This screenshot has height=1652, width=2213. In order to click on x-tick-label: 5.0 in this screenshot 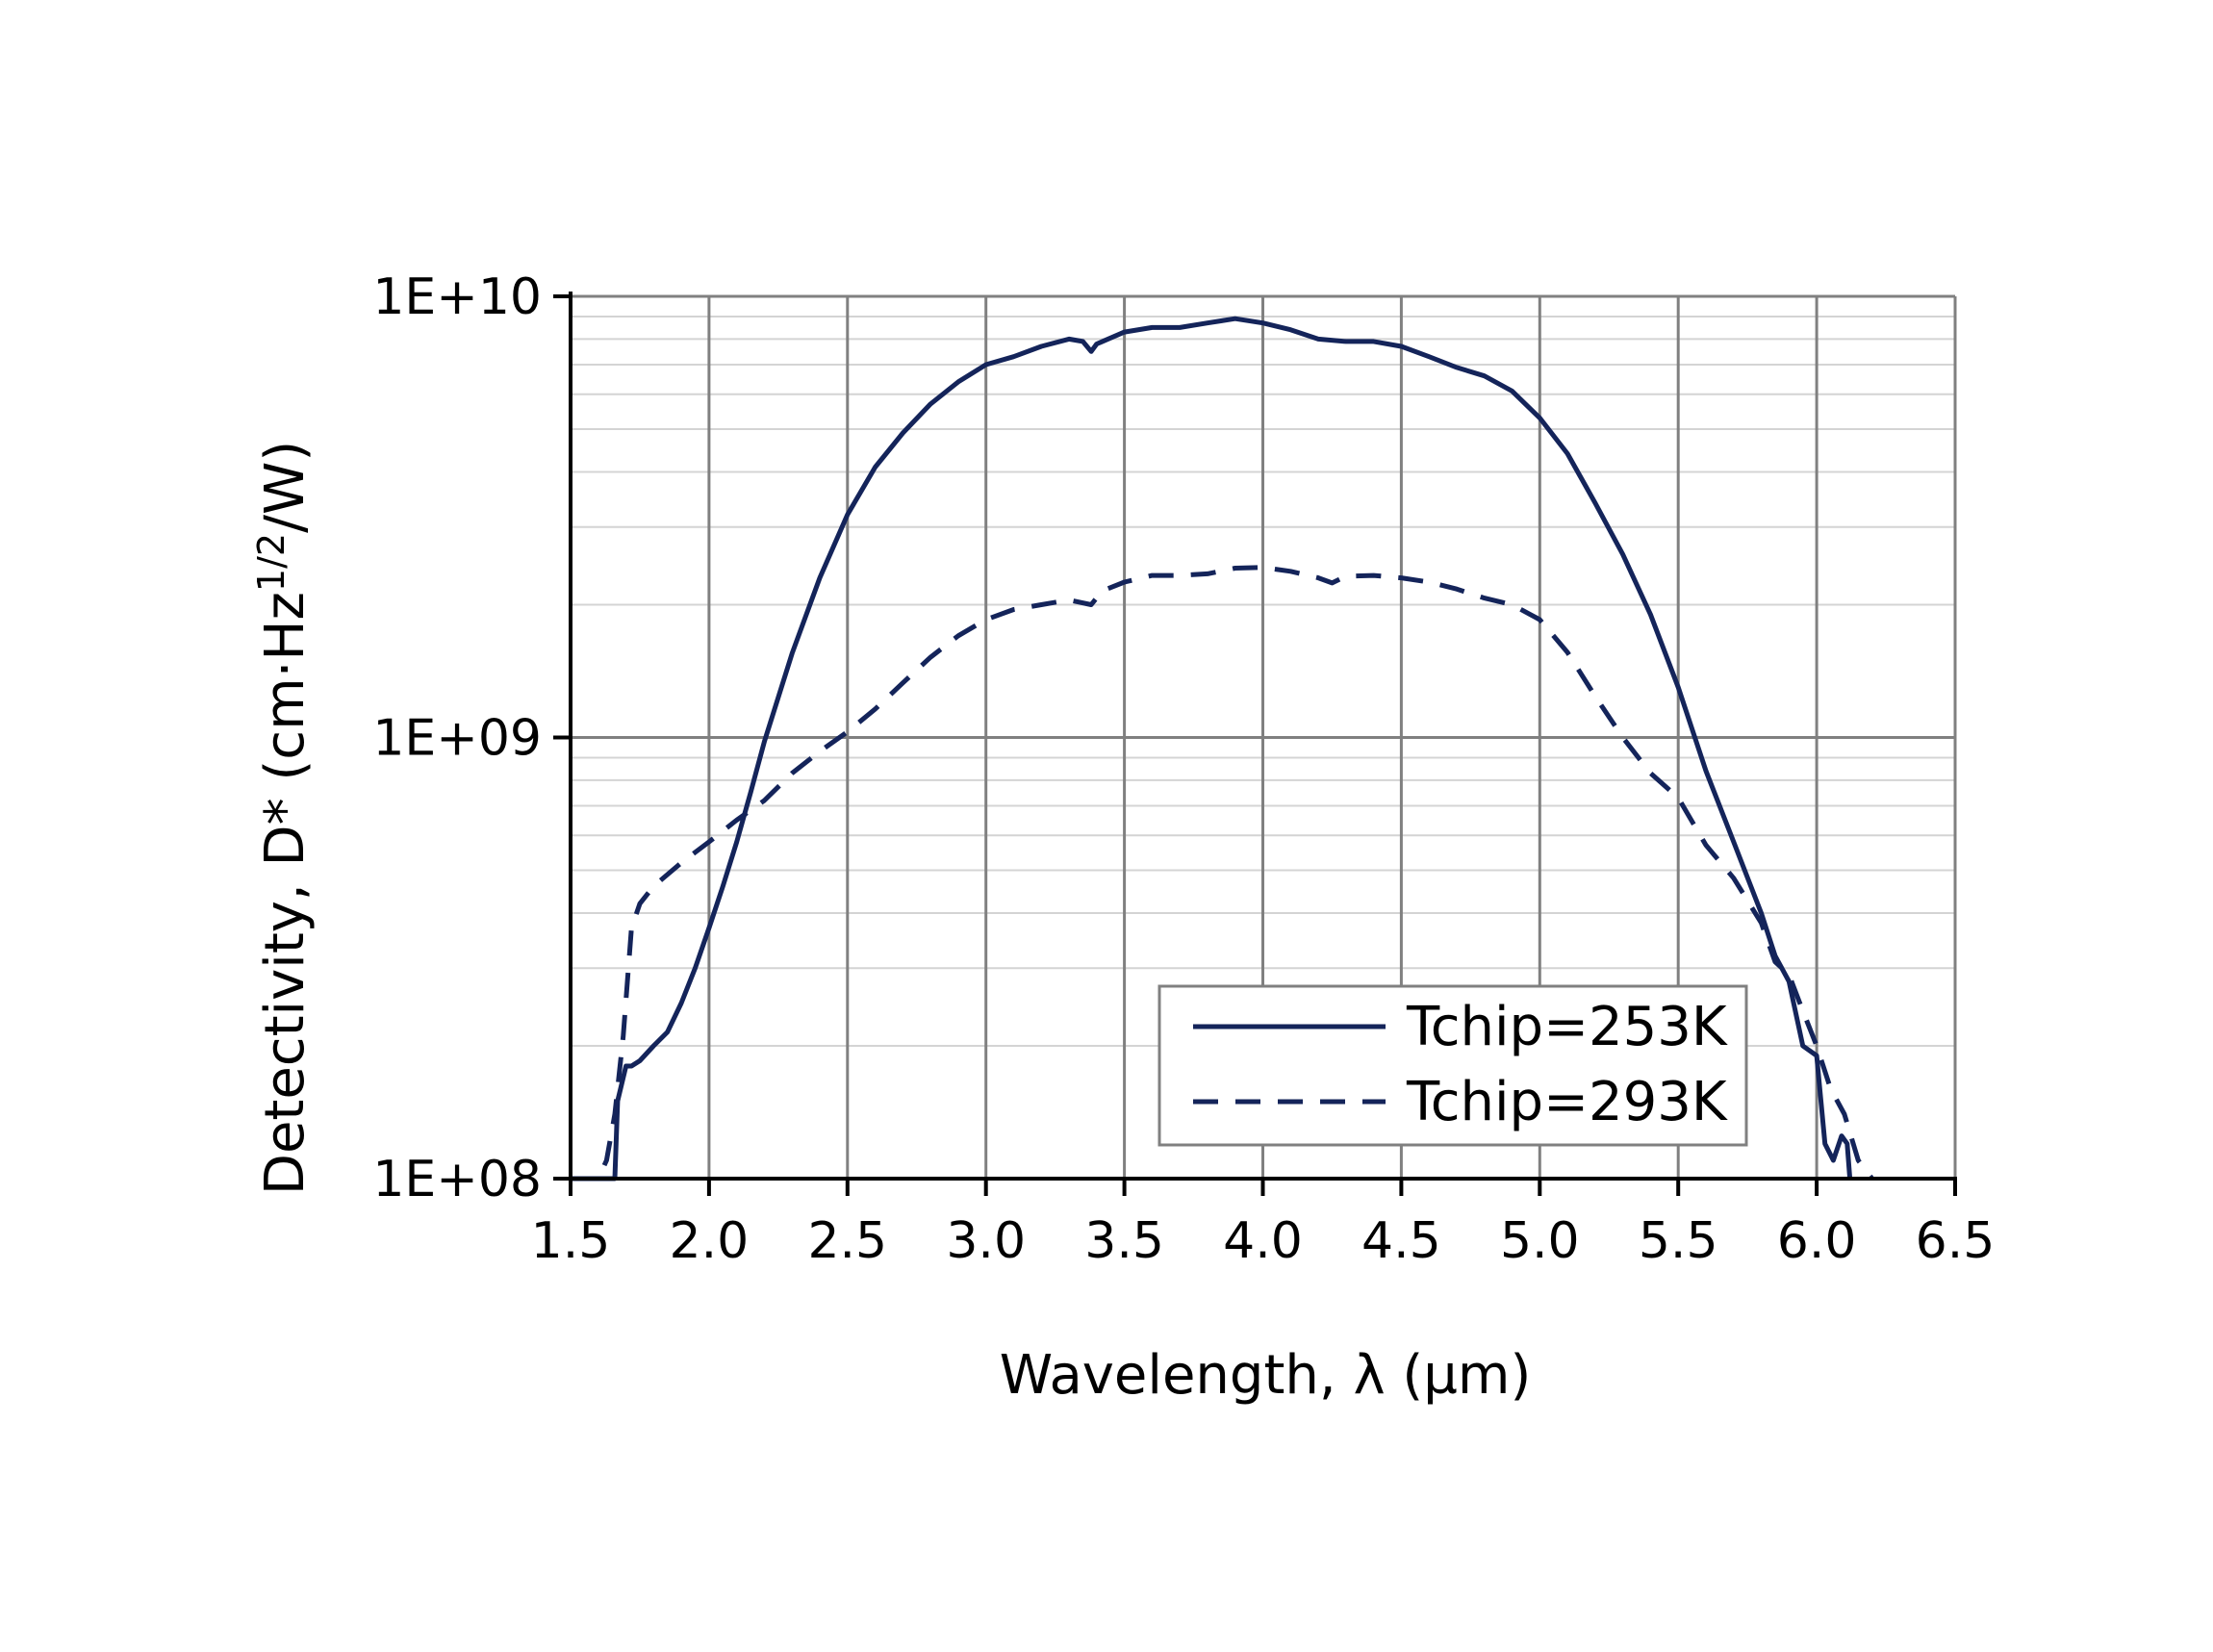, I will do `click(1540, 1241)`.